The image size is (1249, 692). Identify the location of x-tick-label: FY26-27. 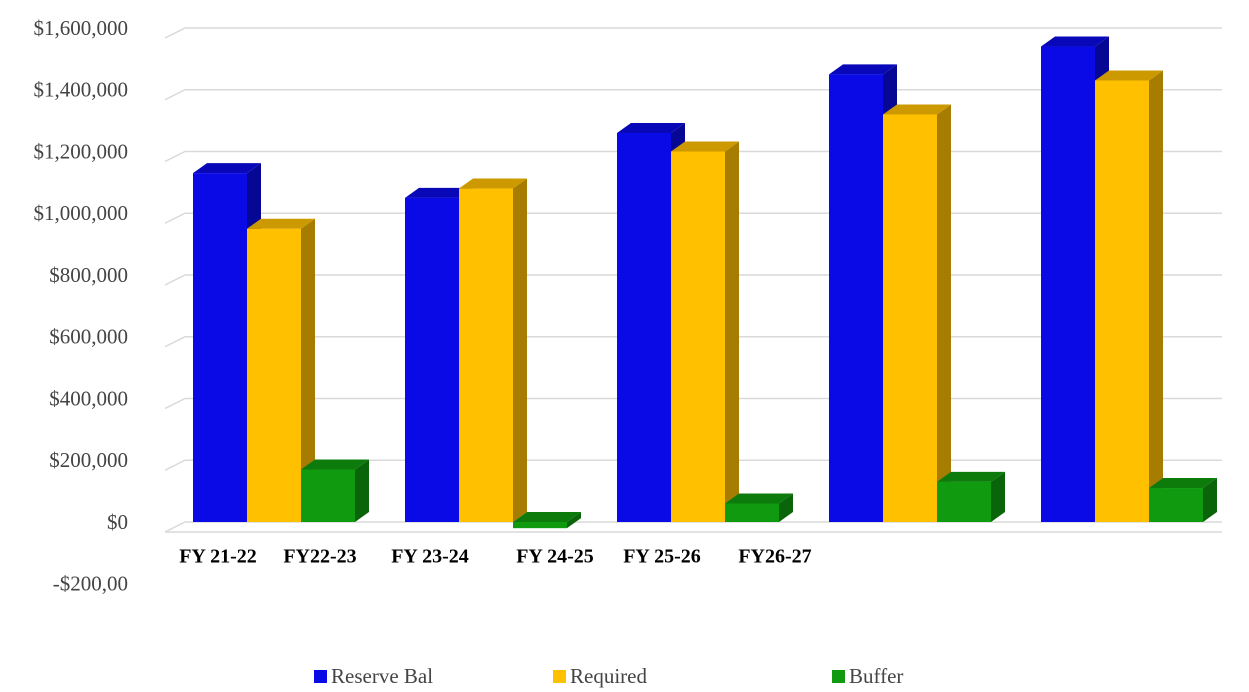
(774, 557).